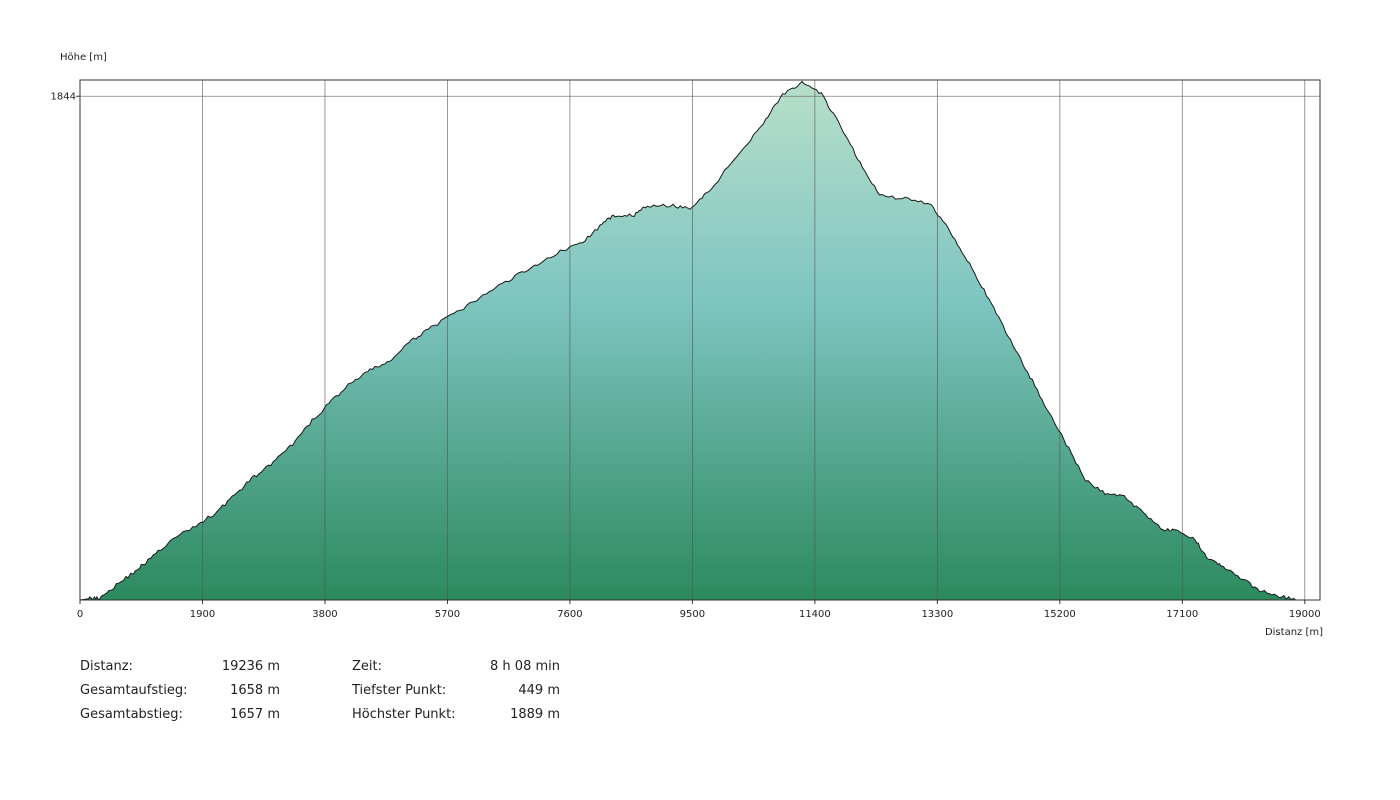 The height and width of the screenshot is (800, 1400). What do you see at coordinates (692, 614) in the screenshot?
I see `x-tick-label: 9500` at bounding box center [692, 614].